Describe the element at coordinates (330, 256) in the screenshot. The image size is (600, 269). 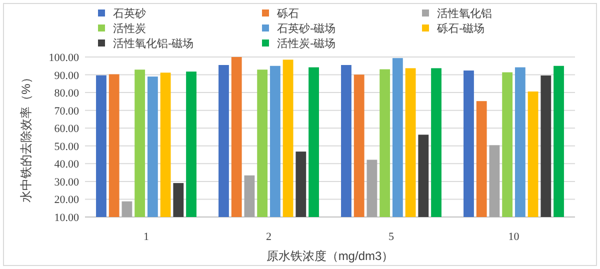
I see `x-axis-title: 原水铁浓度（mg/dm3）` at that location.